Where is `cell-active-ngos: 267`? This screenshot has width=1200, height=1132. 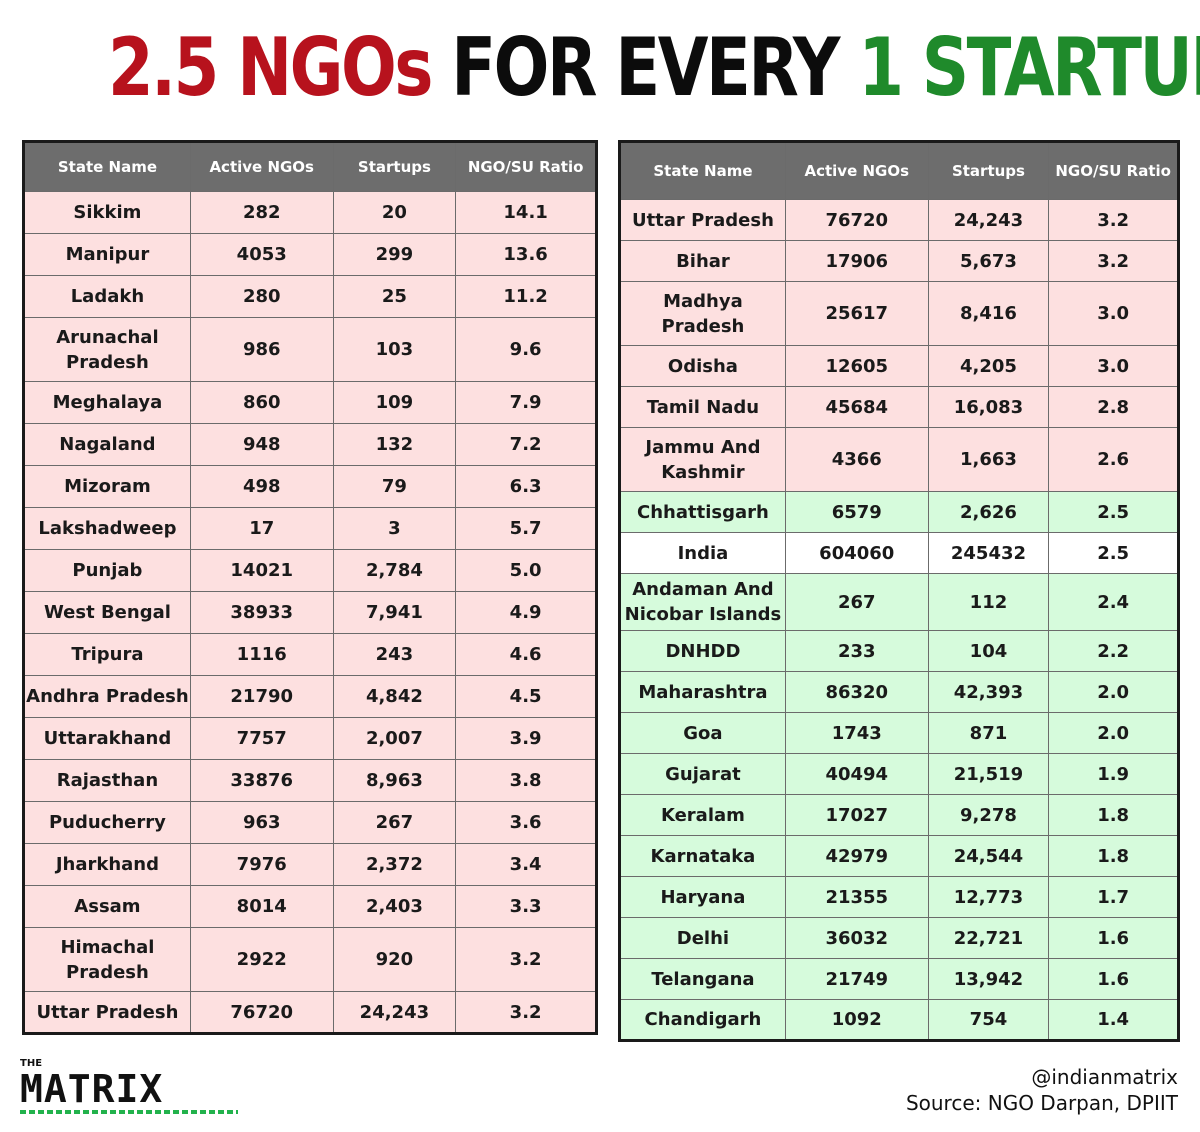 cell-active-ngos: 267 is located at coordinates (856, 602).